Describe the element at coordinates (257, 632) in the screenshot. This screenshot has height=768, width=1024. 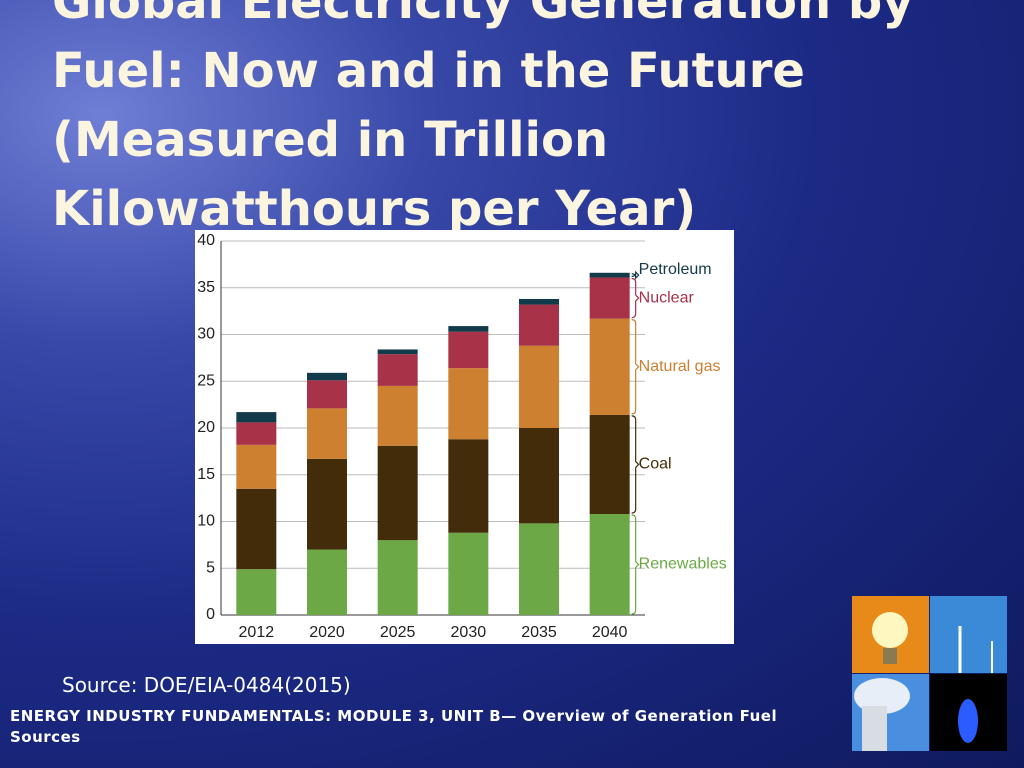
I see `x-tick-label: 2012` at that location.